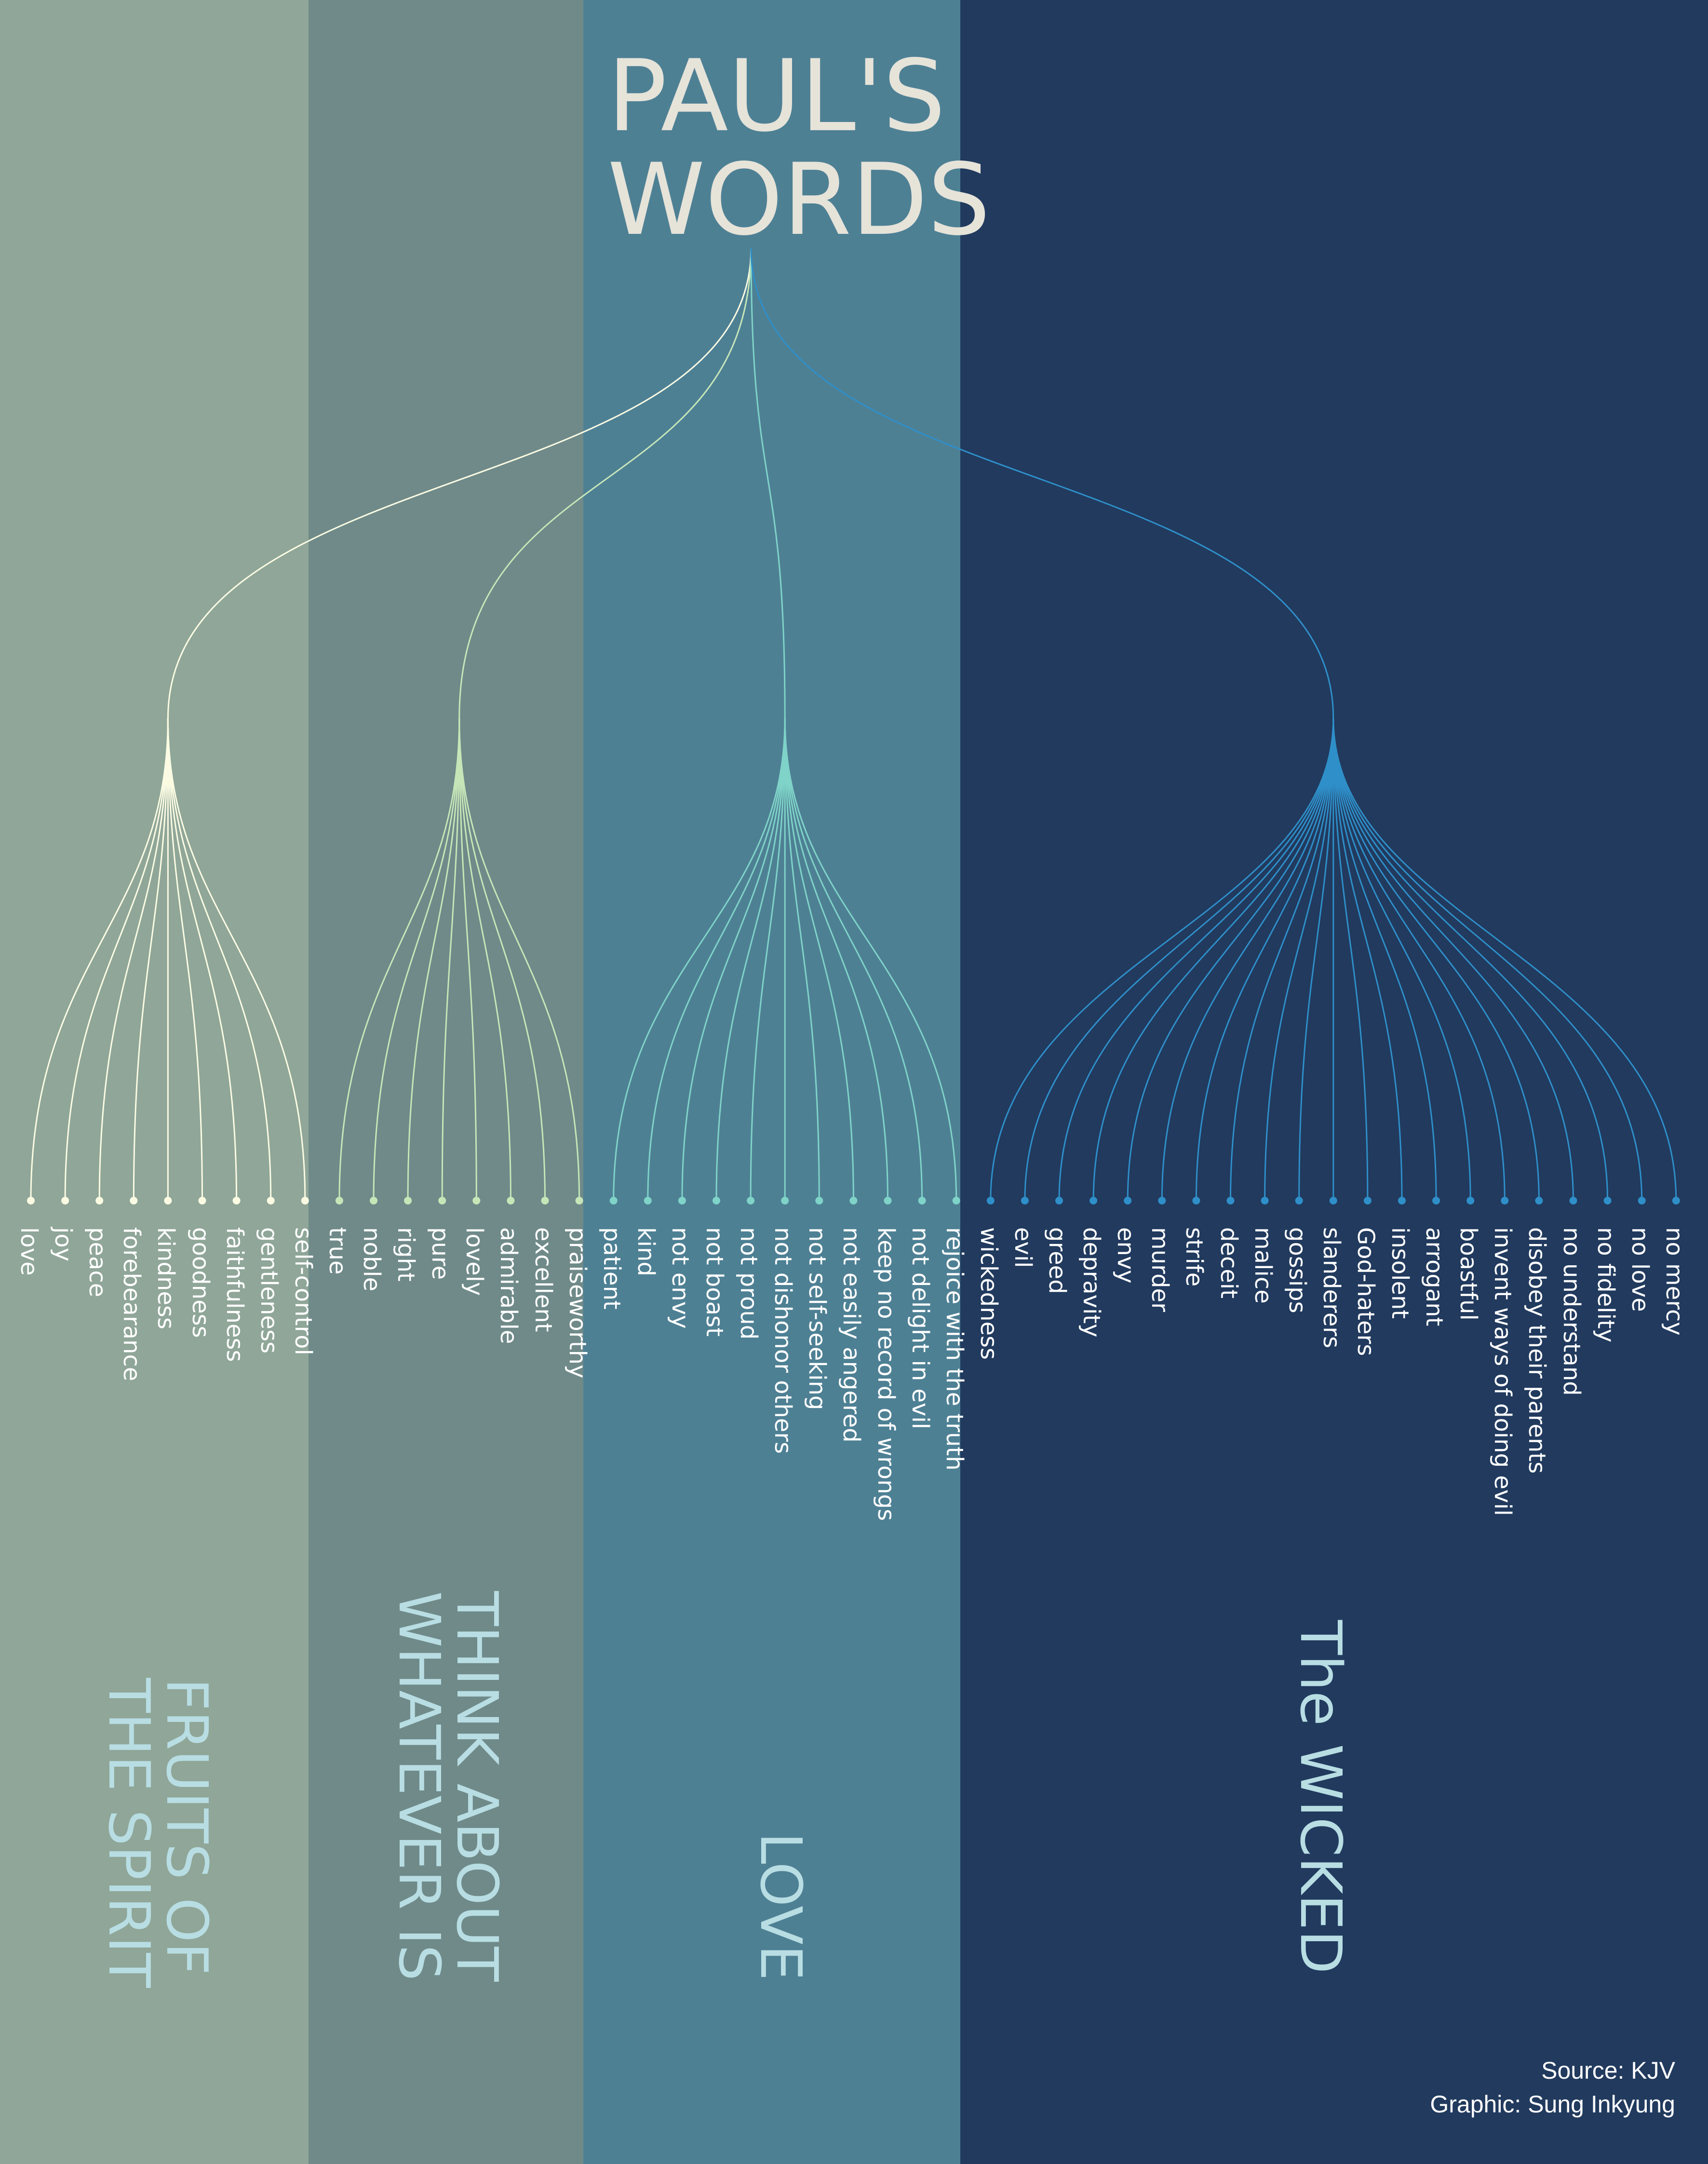 This screenshot has width=1708, height=2164. Describe the element at coordinates (1299, 959) in the screenshot. I see `branch-malice` at that location.